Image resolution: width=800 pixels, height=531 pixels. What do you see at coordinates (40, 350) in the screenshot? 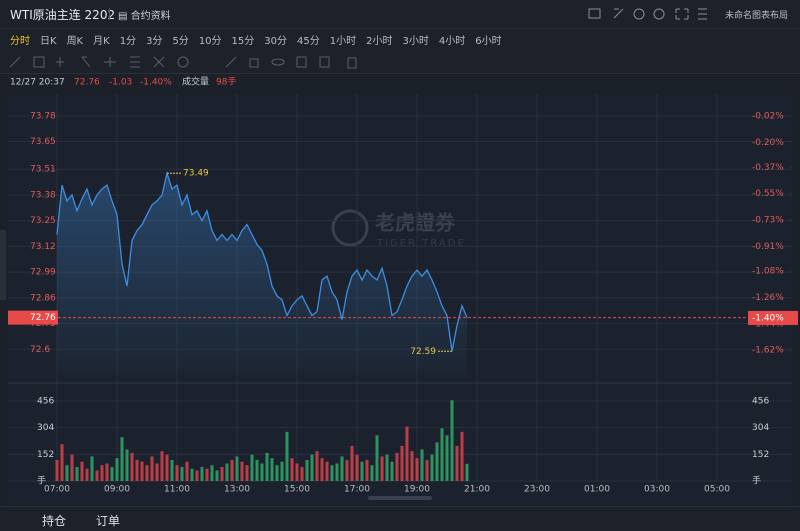
I see `y-tick-label: 72.6` at bounding box center [40, 350].